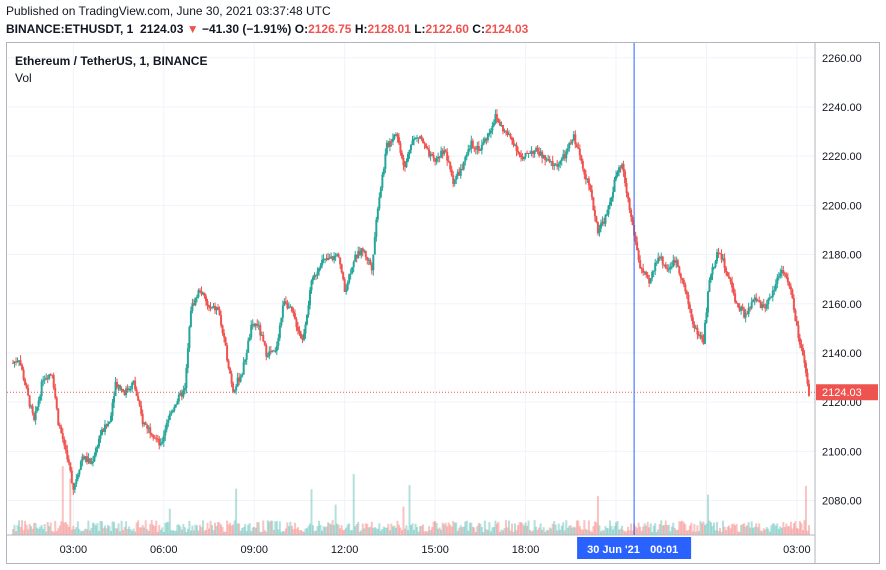 The height and width of the screenshot is (570, 886). I want to click on legend-title: Ethereum / TetherUS, 1, BINANCE, so click(111, 61).